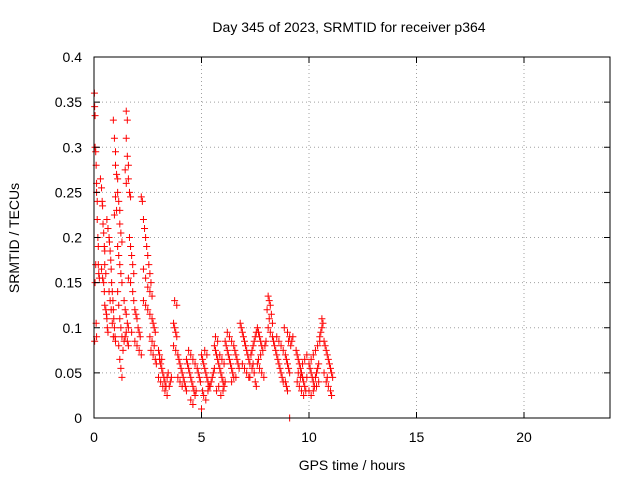  I want to click on y-tick-label: 0.4, so click(73, 57).